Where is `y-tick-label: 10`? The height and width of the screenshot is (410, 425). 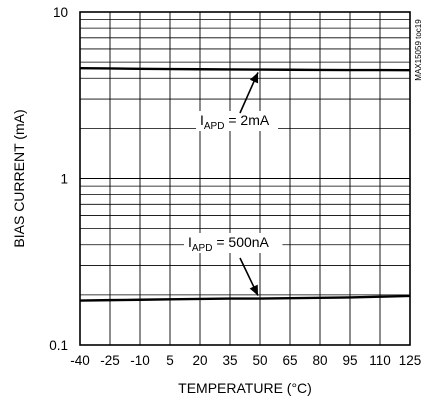 y-tick-label: 10 is located at coordinates (60, 12).